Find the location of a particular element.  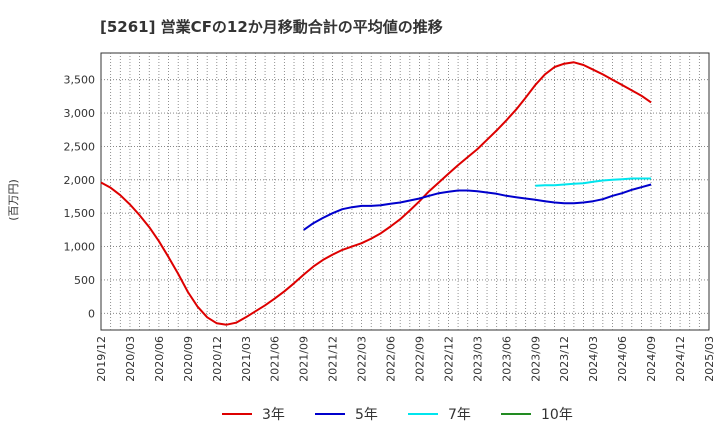

x-tick-label: 2024/09 is located at coordinates (651, 359).